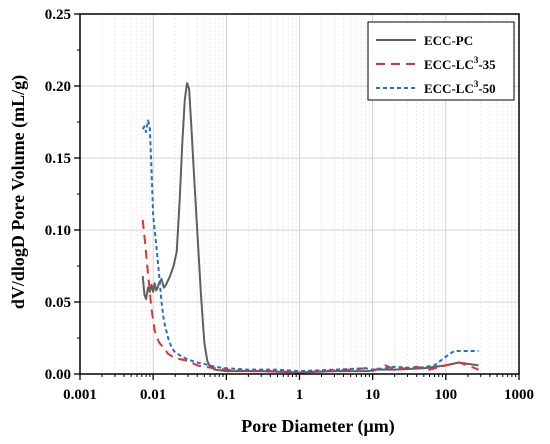 The width and height of the screenshot is (550, 444). Describe the element at coordinates (58, 159) in the screenshot. I see `y-tick-label: 0.15` at that location.